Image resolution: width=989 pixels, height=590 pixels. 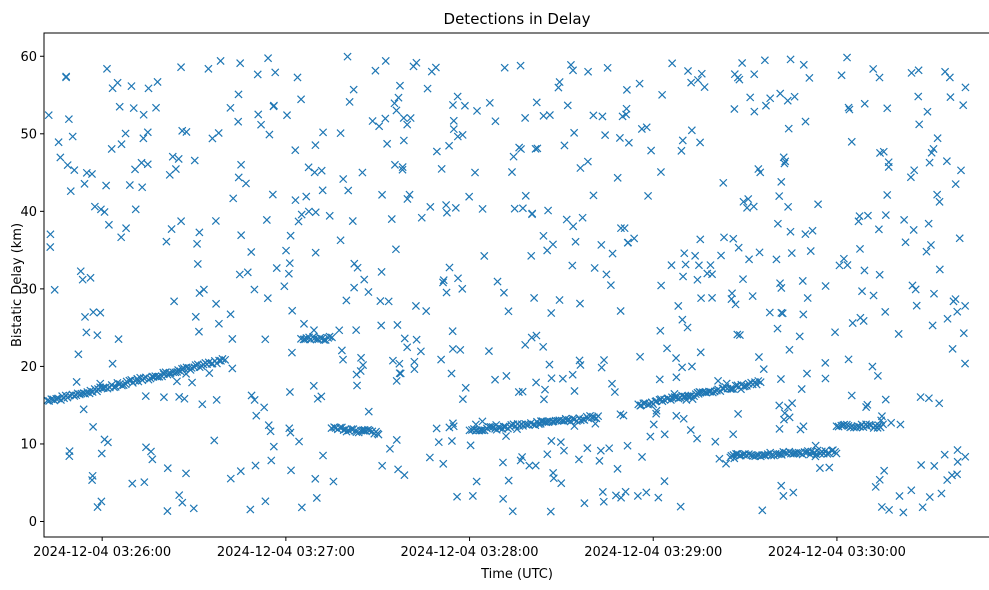 I want to click on y-tick-label: 50, so click(x=28, y=134).